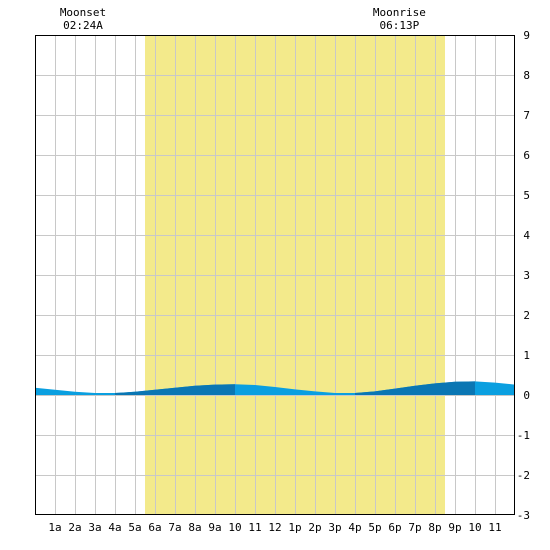 Image resolution: width=550 pixels, height=550 pixels. I want to click on x-tick-label: 8a, so click(194, 527).